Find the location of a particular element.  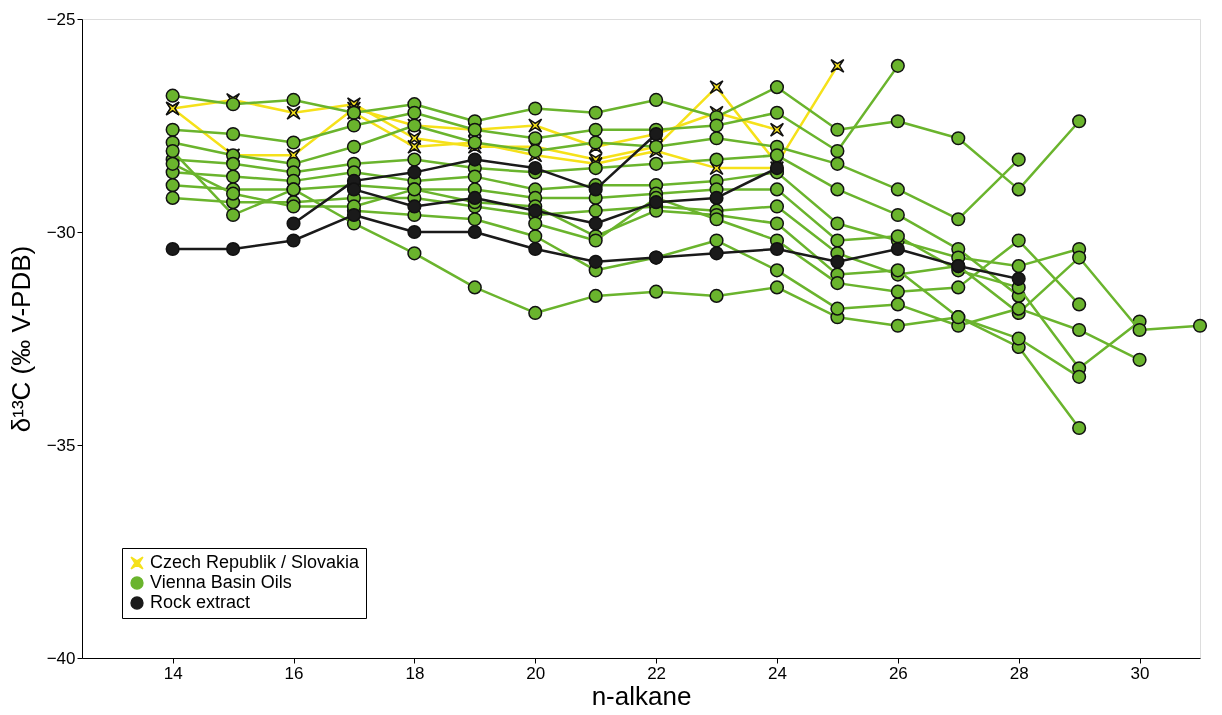

y-axis-title: δ¹³C (‰ V-PDB) is located at coordinates (20, 339).